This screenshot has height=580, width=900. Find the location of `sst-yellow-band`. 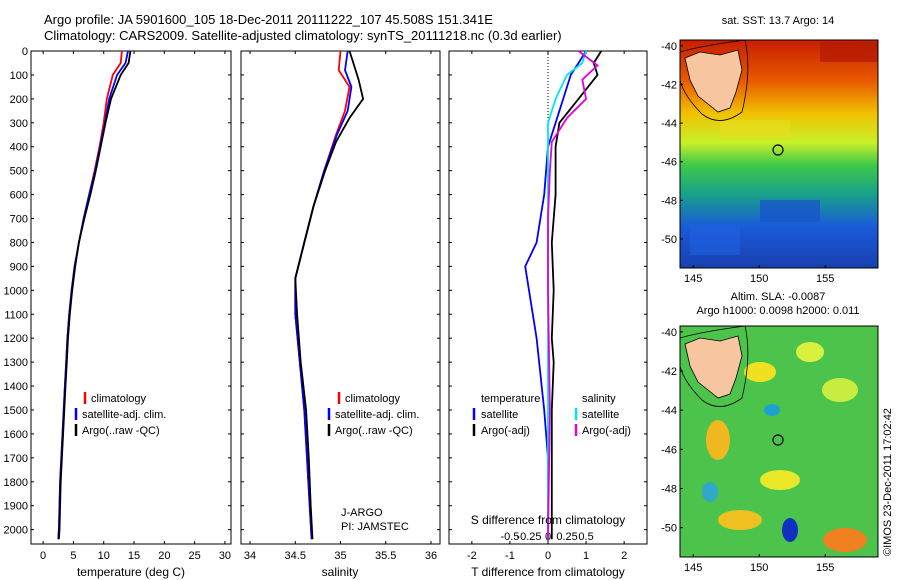

sst-yellow-band is located at coordinates (755, 129).